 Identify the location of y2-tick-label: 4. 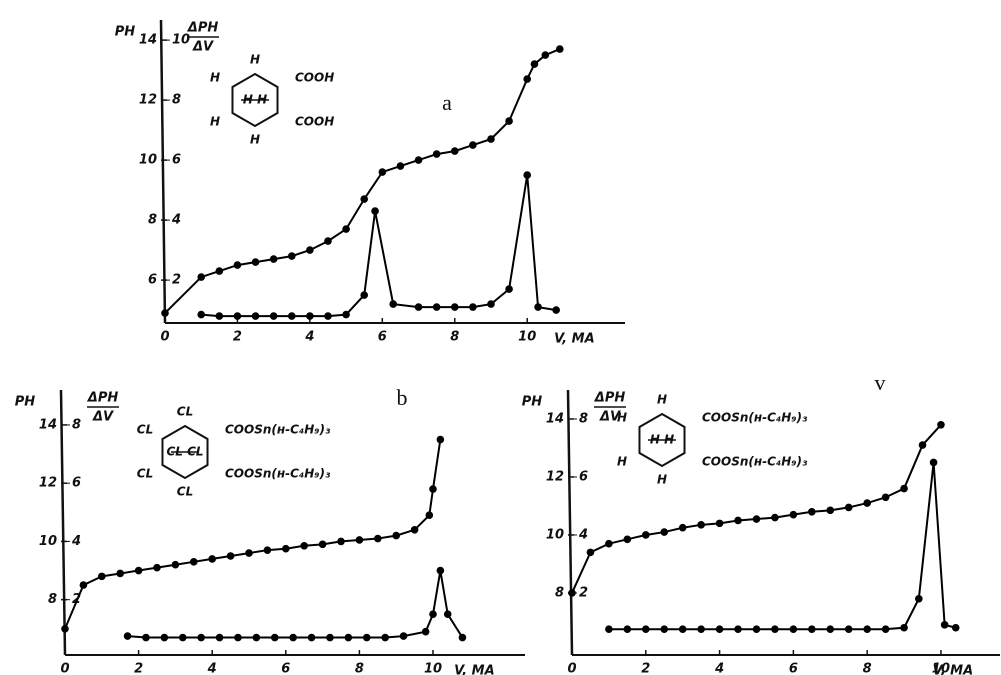
(583, 534).